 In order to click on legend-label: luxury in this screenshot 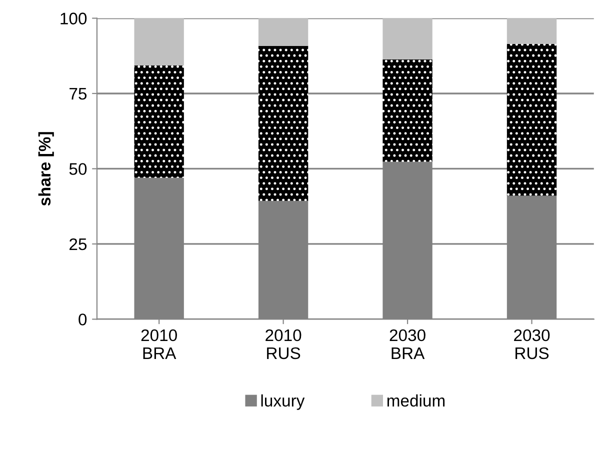, I will do `click(283, 402)`.